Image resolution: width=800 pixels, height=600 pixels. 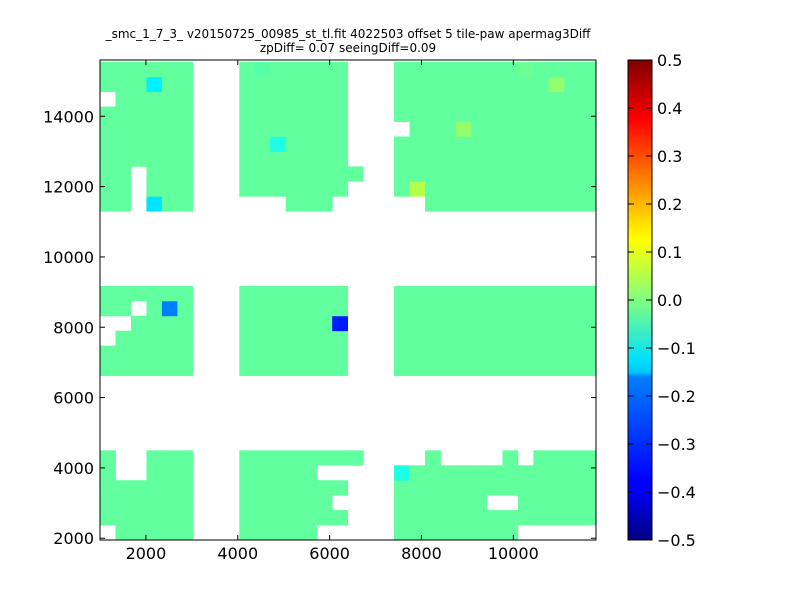 What do you see at coordinates (669, 60) in the screenshot?
I see `colorbar-tick-label: 0.5` at bounding box center [669, 60].